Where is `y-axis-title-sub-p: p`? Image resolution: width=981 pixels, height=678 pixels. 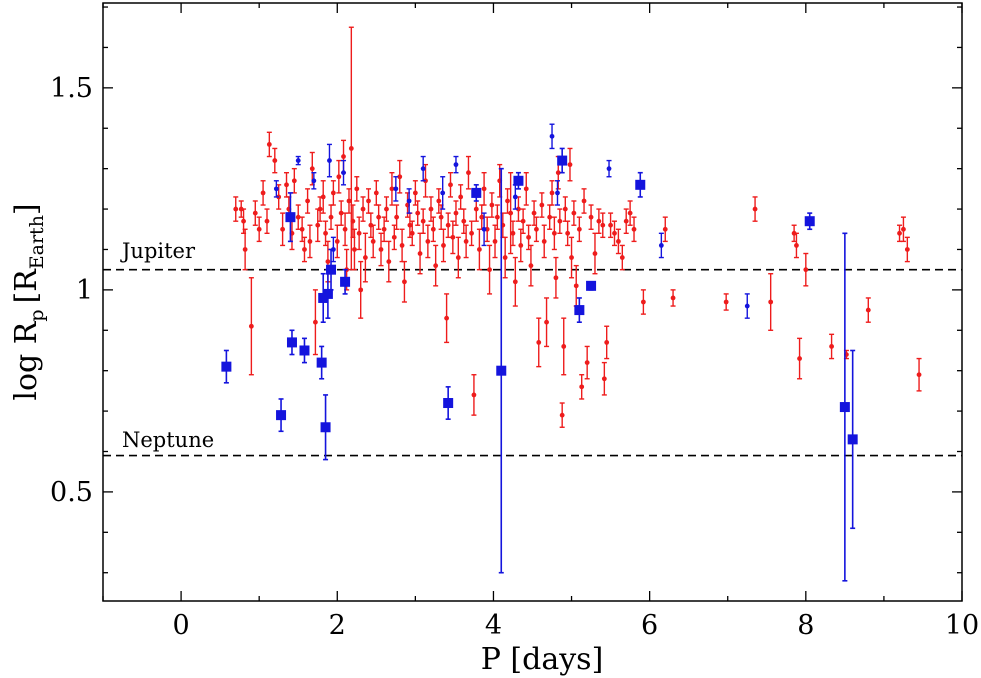
y-axis-title-sub-p: p is located at coordinates (37, 316).